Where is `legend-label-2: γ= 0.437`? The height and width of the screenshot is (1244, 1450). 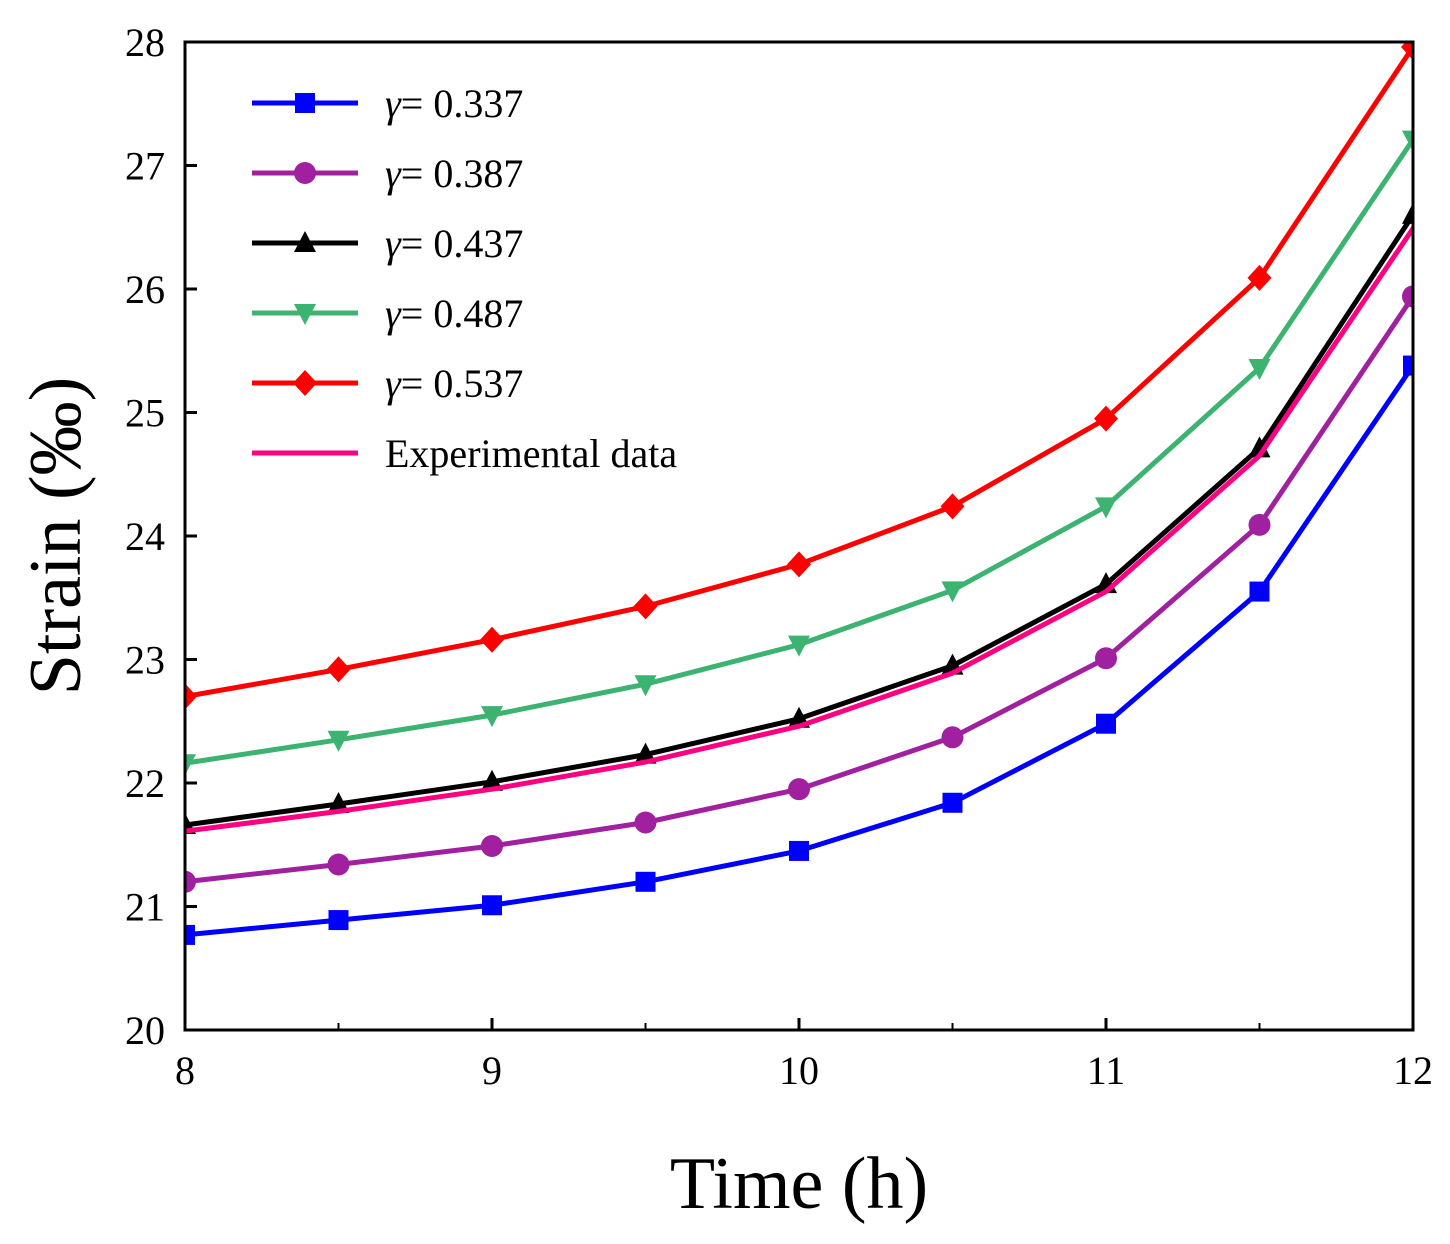 legend-label-2: γ= 0.437 is located at coordinates (454, 243).